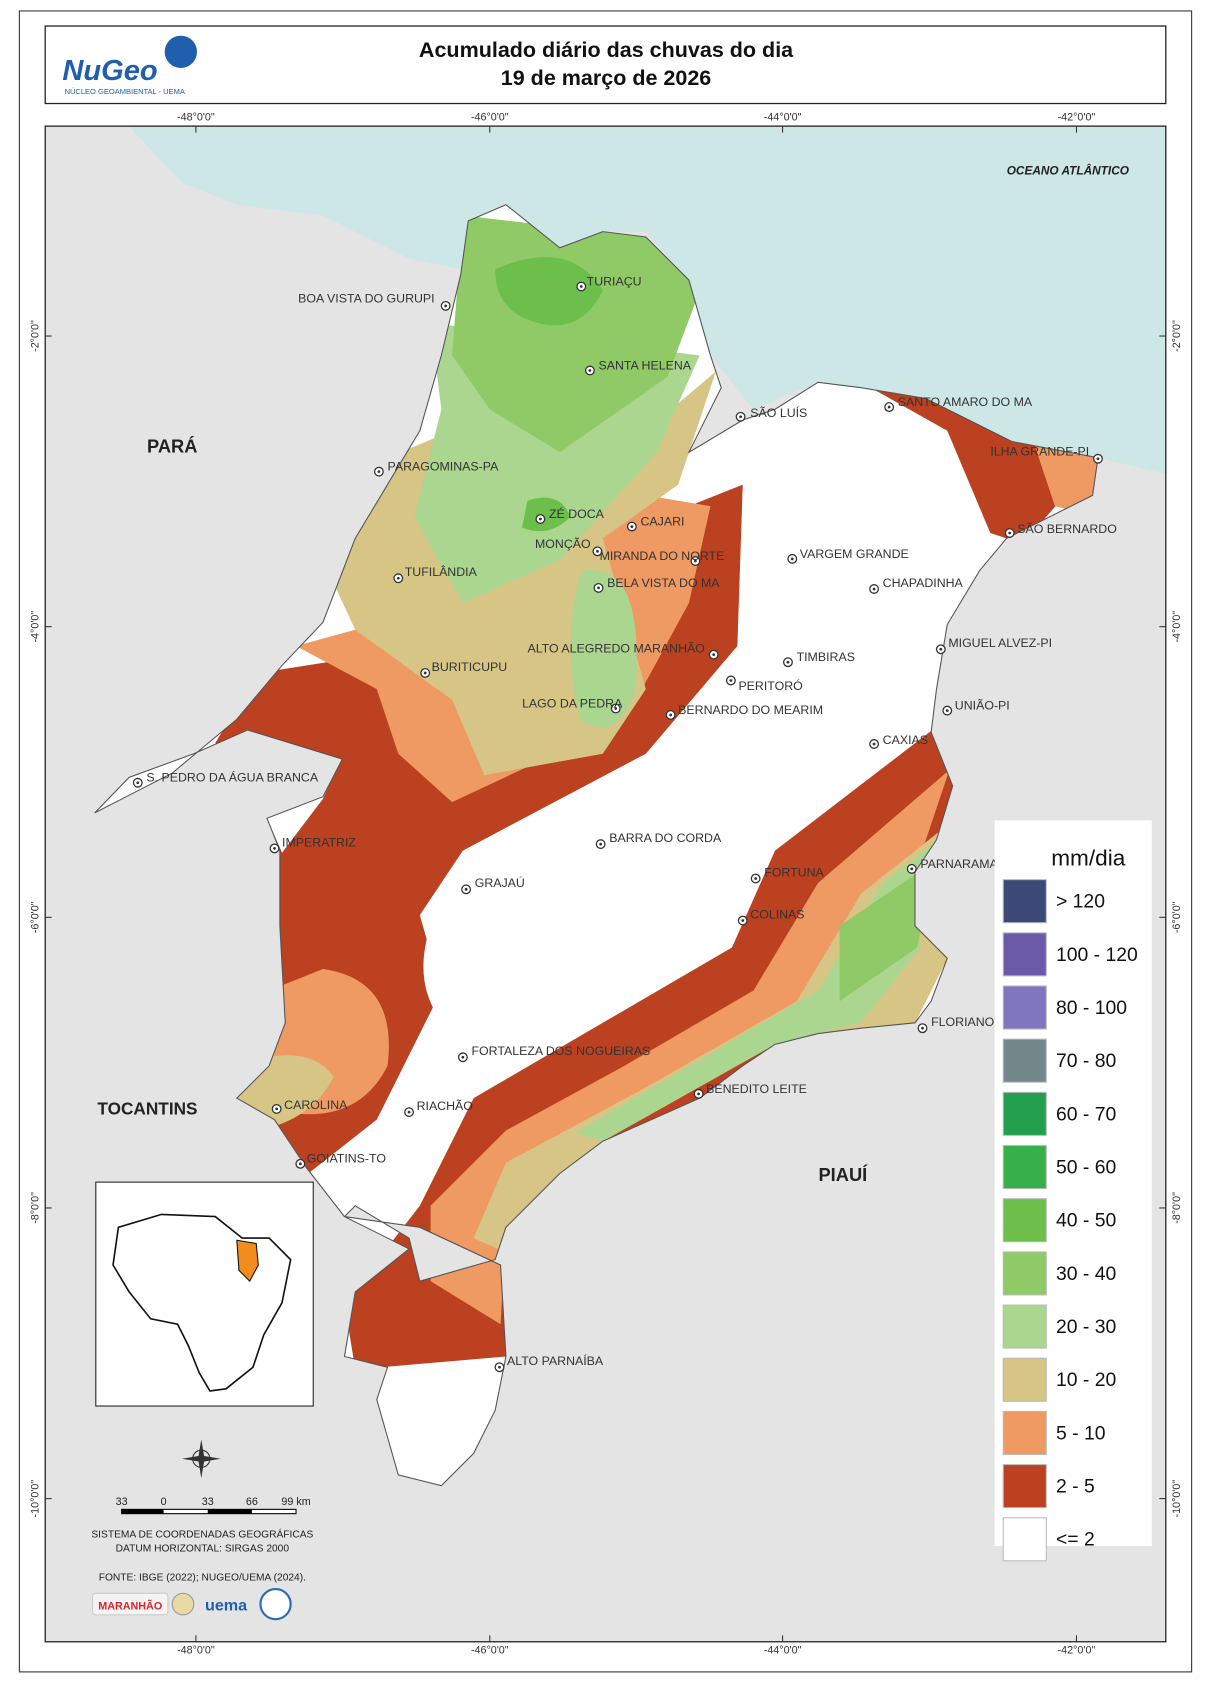  I want to click on latitude-label: -2°0'0", so click(36, 336).